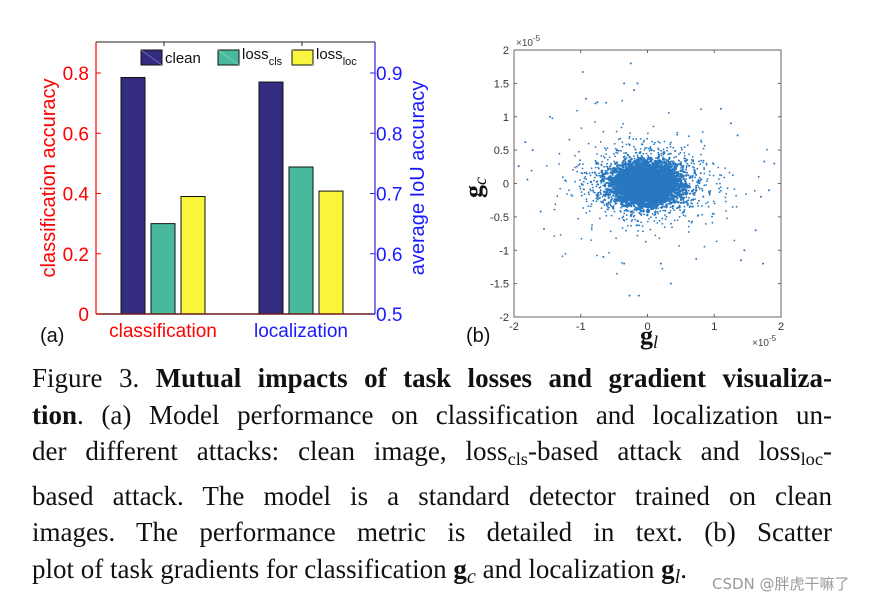 The width and height of the screenshot is (895, 604). Describe the element at coordinates (764, 341) in the screenshot. I see `x-exponent-label: ×10⁻⁵` at that location.